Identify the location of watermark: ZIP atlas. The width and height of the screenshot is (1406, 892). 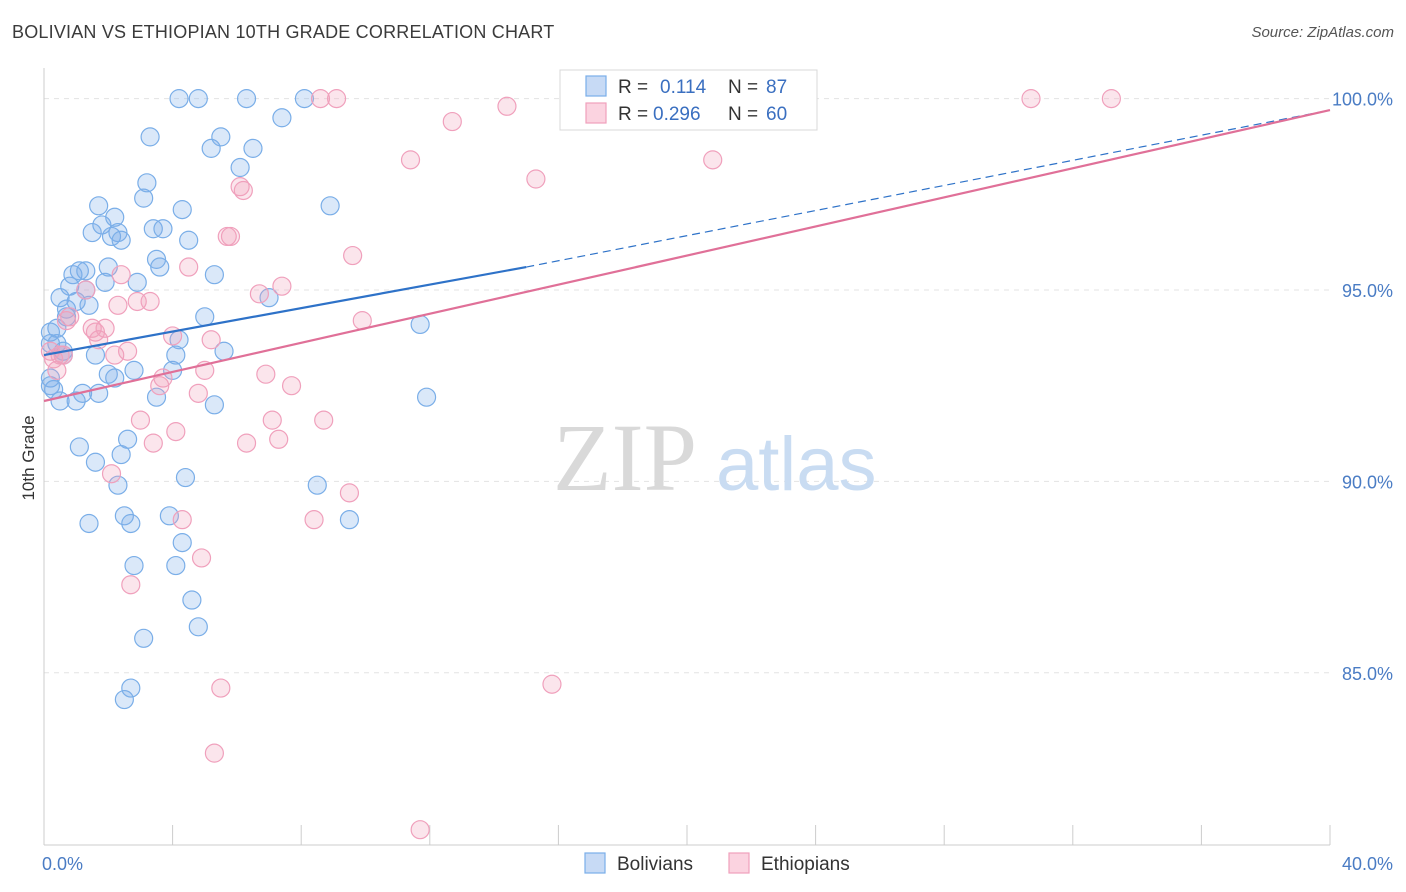
(715, 457).